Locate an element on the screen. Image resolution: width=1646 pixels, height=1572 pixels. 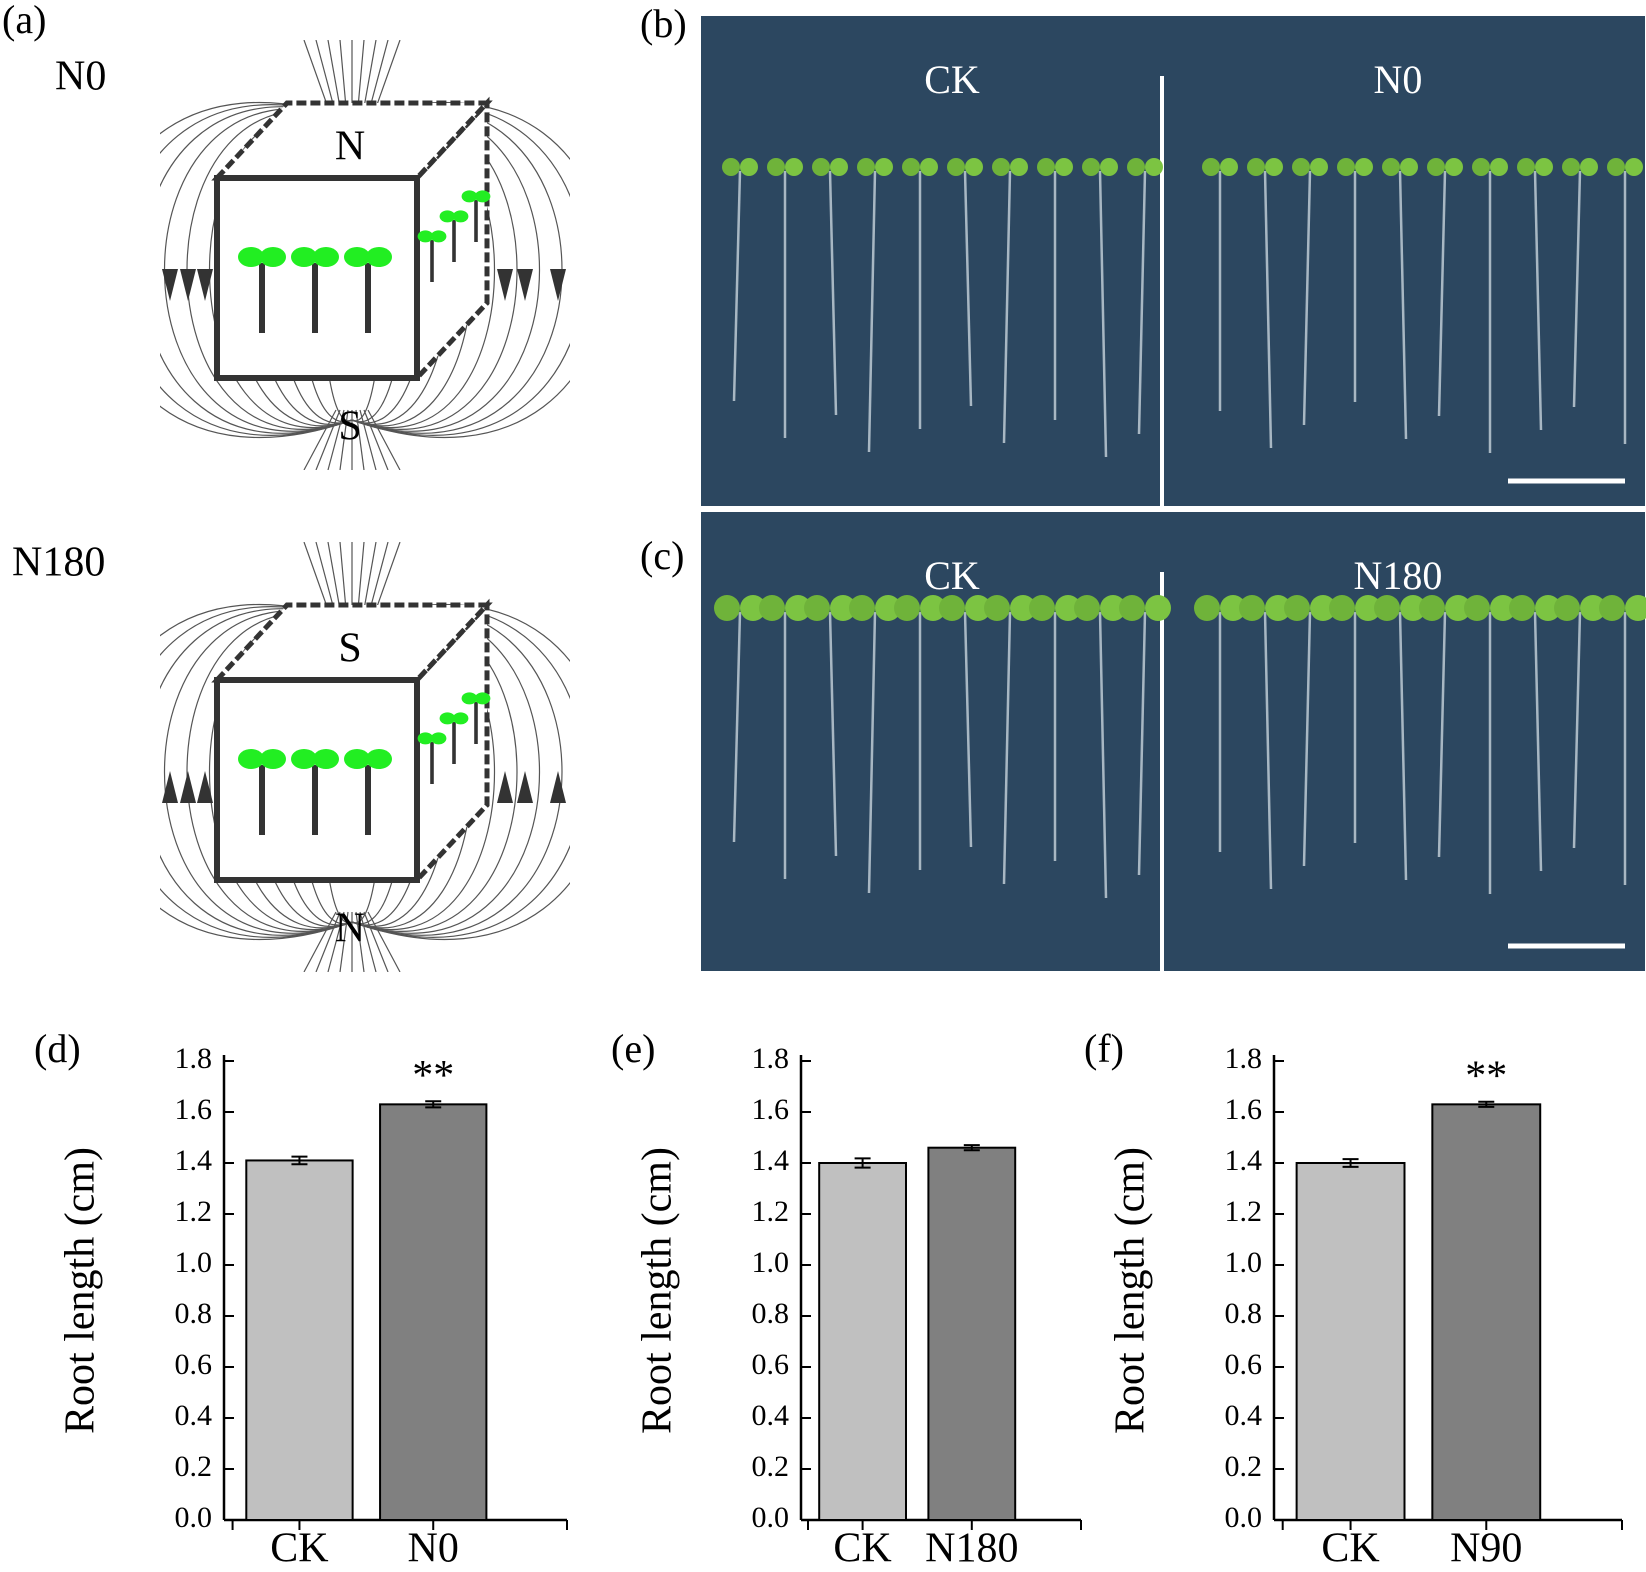
group-label: CK is located at coordinates (952, 575).